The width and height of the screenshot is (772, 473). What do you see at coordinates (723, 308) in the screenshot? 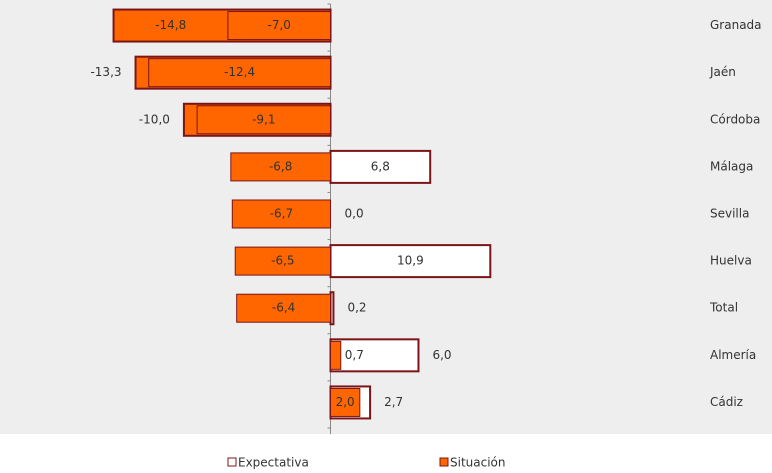
I see `category-label: Total` at bounding box center [723, 308].